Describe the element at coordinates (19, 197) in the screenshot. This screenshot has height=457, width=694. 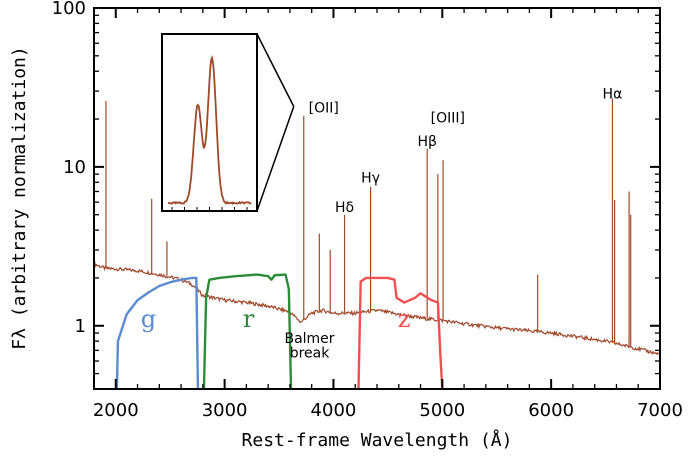
I see `y-axis-label: Fλ (arbitrary normalization)` at that location.